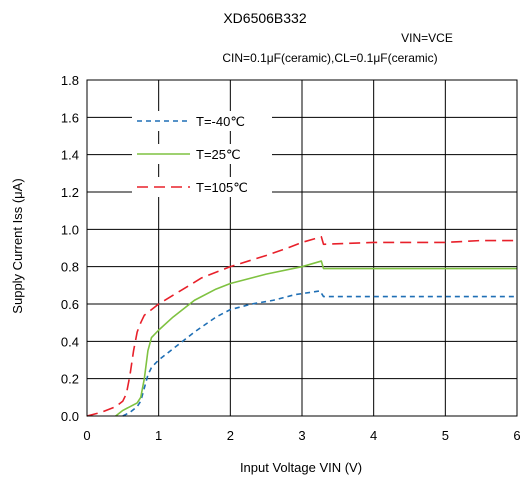  Describe the element at coordinates (265, 18) in the screenshot. I see `chart-title: XD6506B332` at that location.